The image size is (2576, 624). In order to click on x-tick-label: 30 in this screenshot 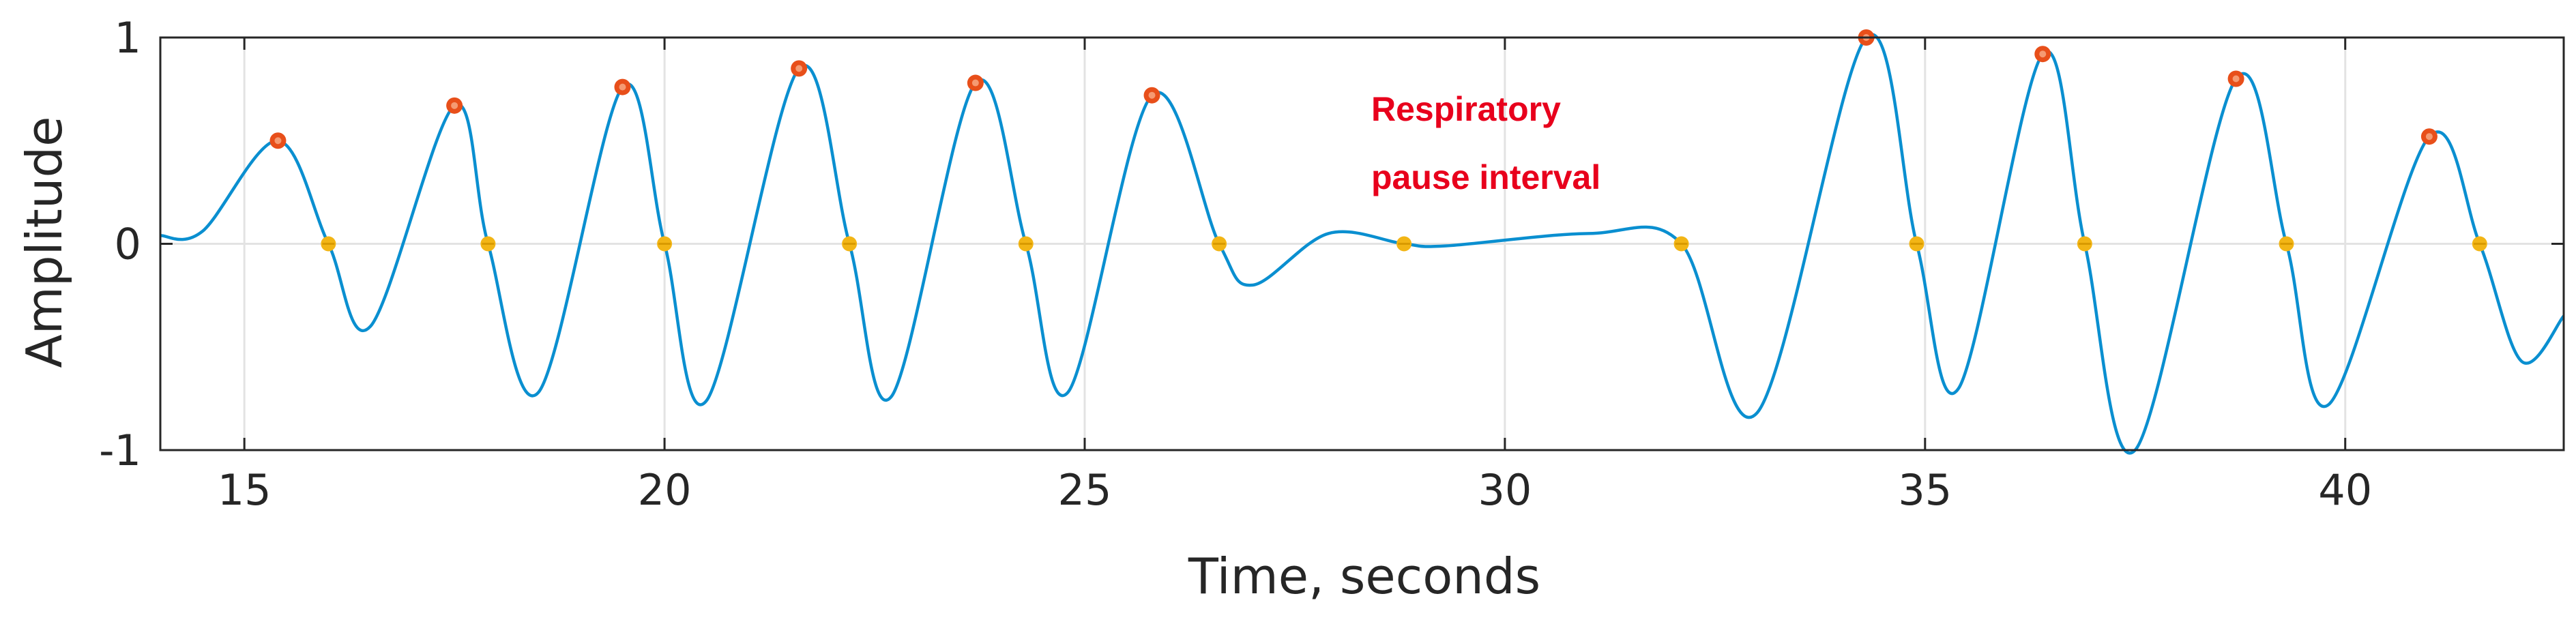, I will do `click(1505, 490)`.